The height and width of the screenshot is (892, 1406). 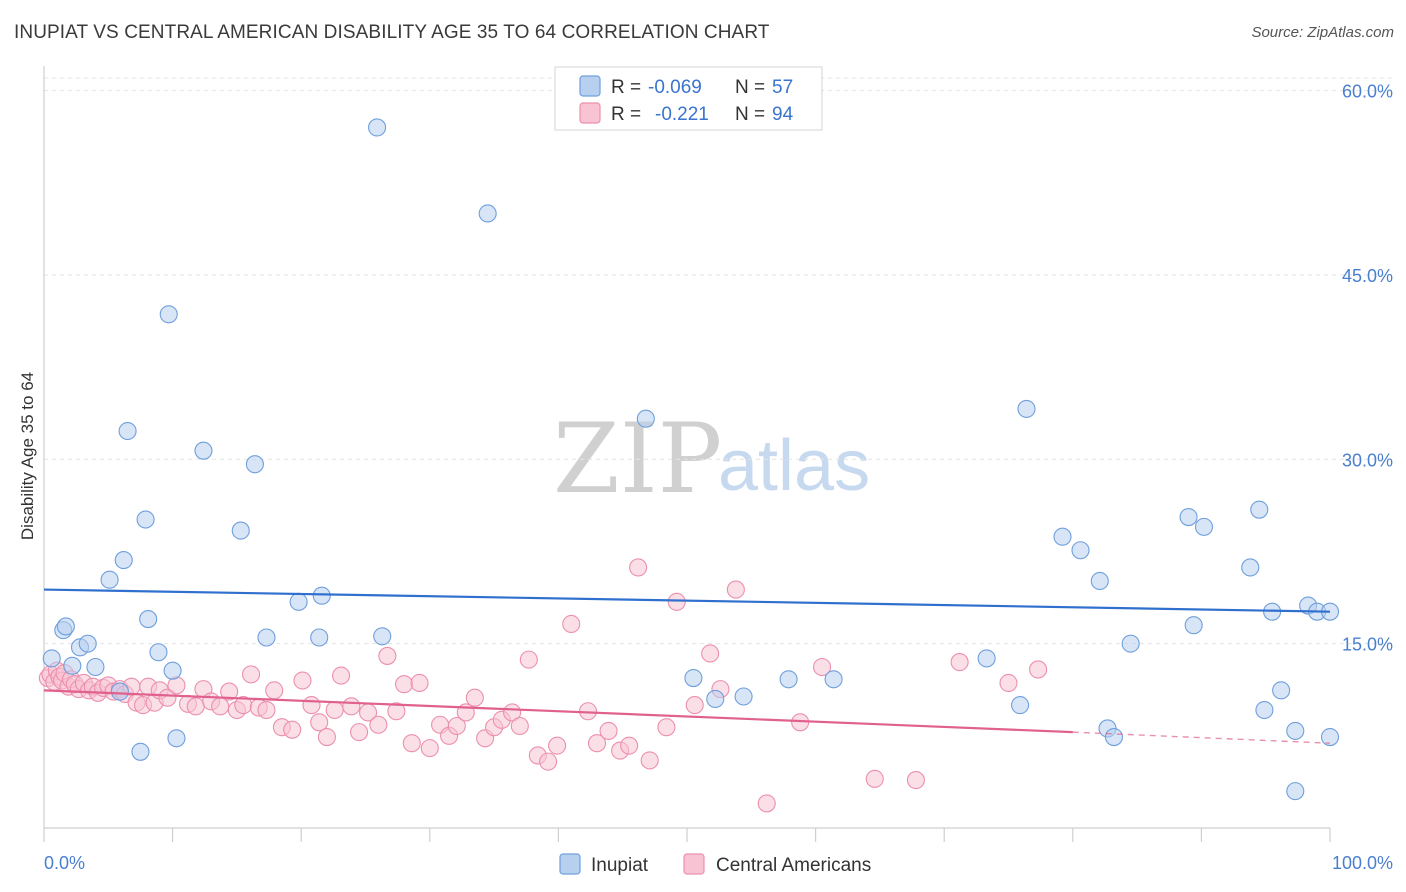 What do you see at coordinates (715, 864) in the screenshot?
I see `series-legend: Inupiat Central Americans` at bounding box center [715, 864].